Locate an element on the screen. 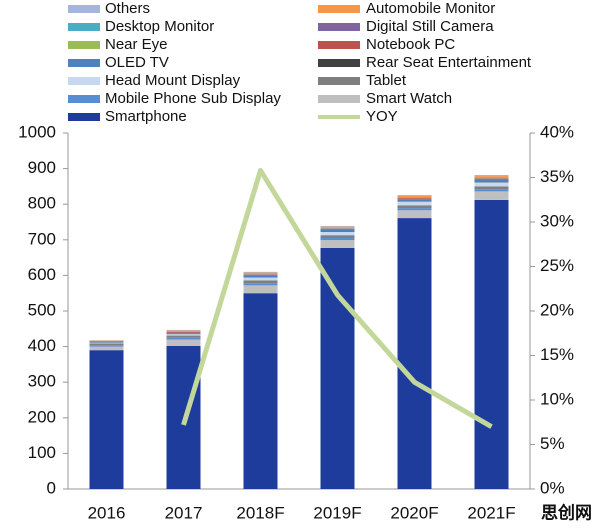 The height and width of the screenshot is (528, 596). watermark: 思创网 is located at coordinates (566, 512).